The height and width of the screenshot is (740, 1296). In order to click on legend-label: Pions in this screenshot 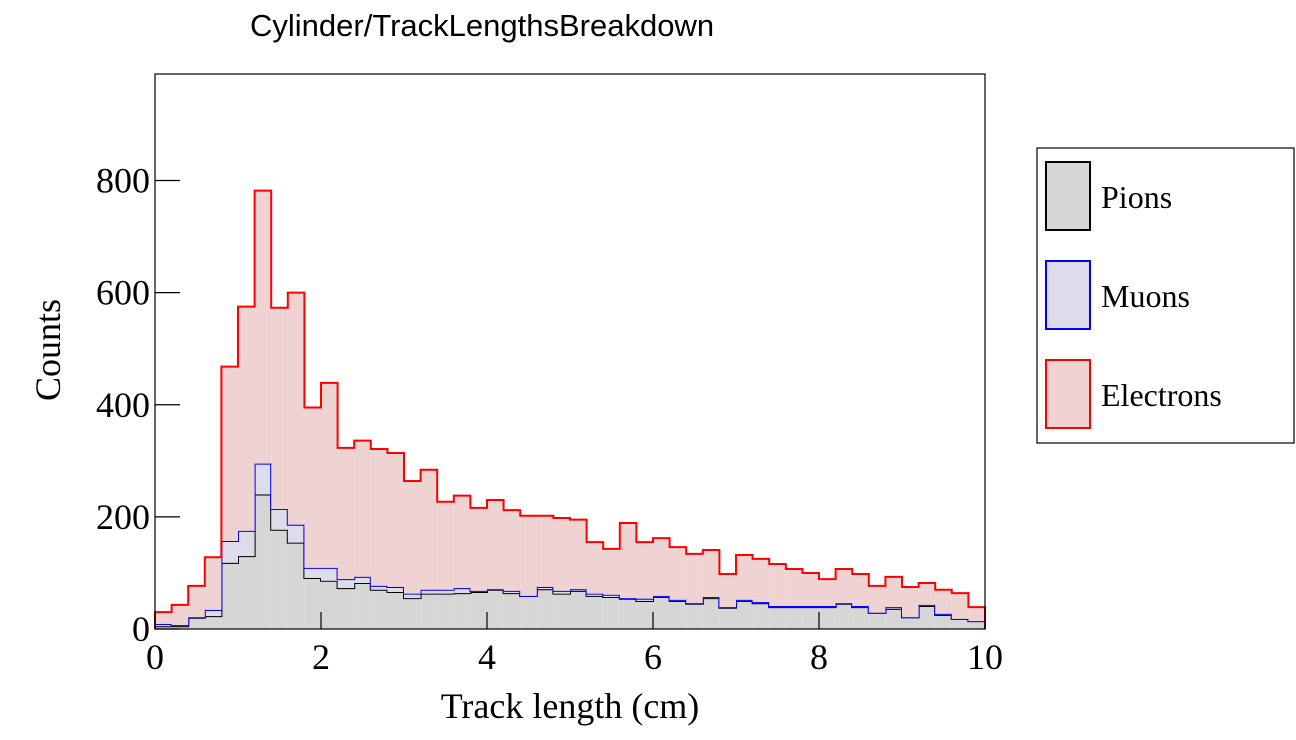, I will do `click(1136, 197)`.